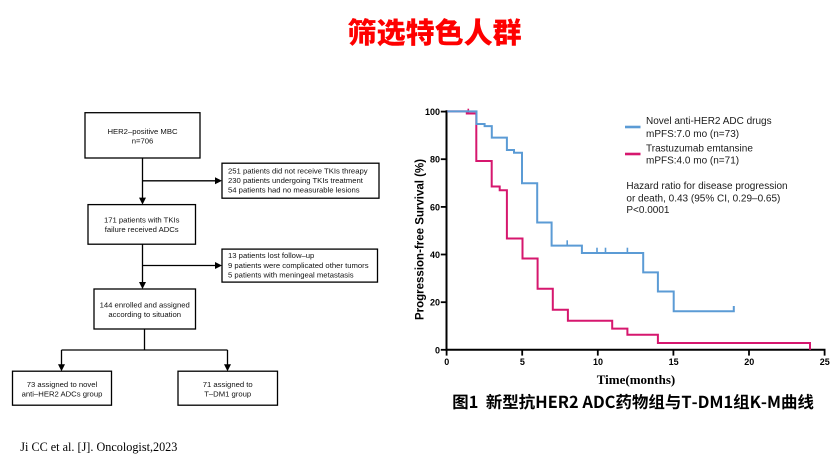 The width and height of the screenshot is (838, 472). I want to click on svg-text: Time(months), so click(636, 379).